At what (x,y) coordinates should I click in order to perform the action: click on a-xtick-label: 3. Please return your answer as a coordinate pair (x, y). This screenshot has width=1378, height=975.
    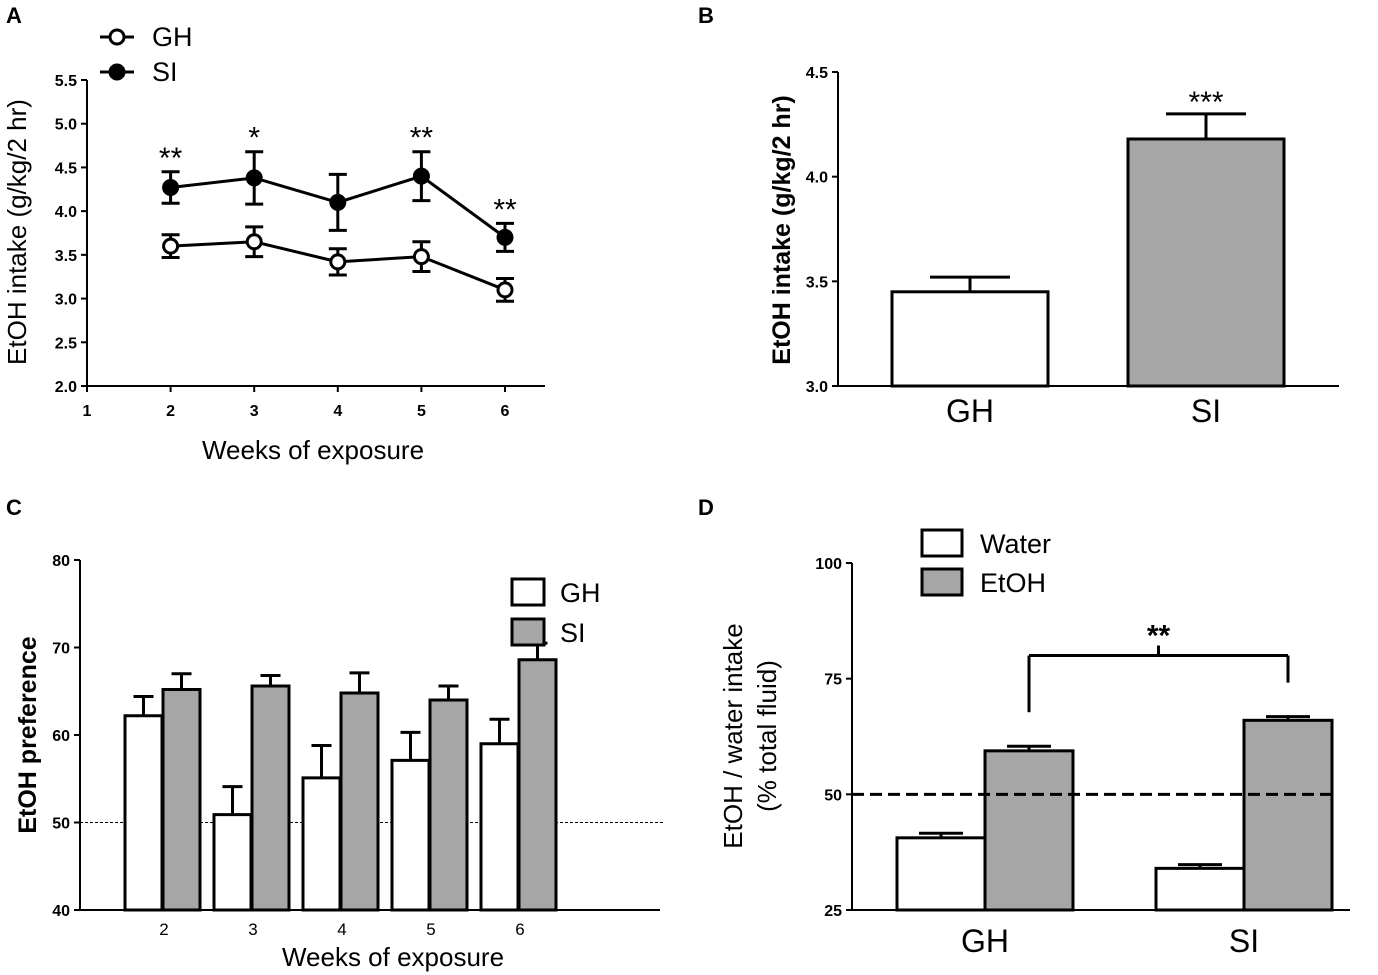
    Looking at the image, I should click on (254, 411).